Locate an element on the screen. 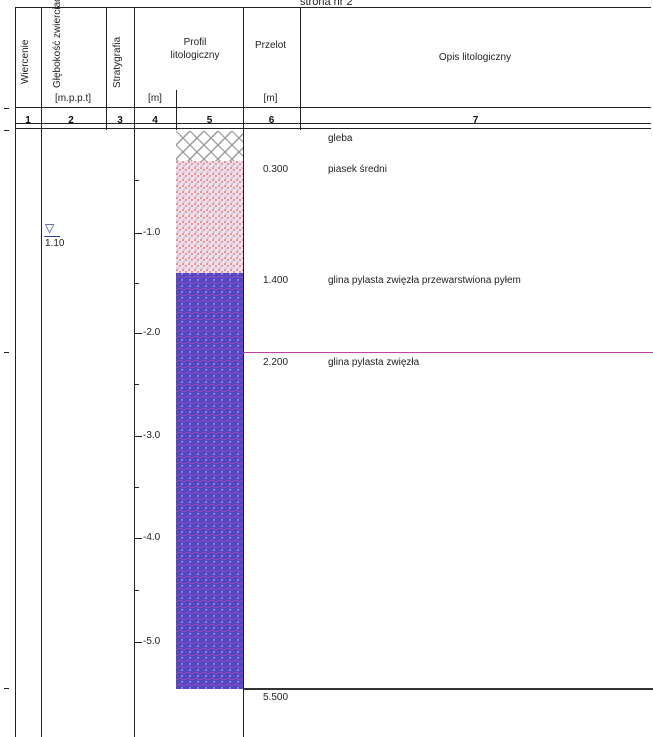 The height and width of the screenshot is (737, 653). depth-label: -5.0 is located at coordinates (152, 641).